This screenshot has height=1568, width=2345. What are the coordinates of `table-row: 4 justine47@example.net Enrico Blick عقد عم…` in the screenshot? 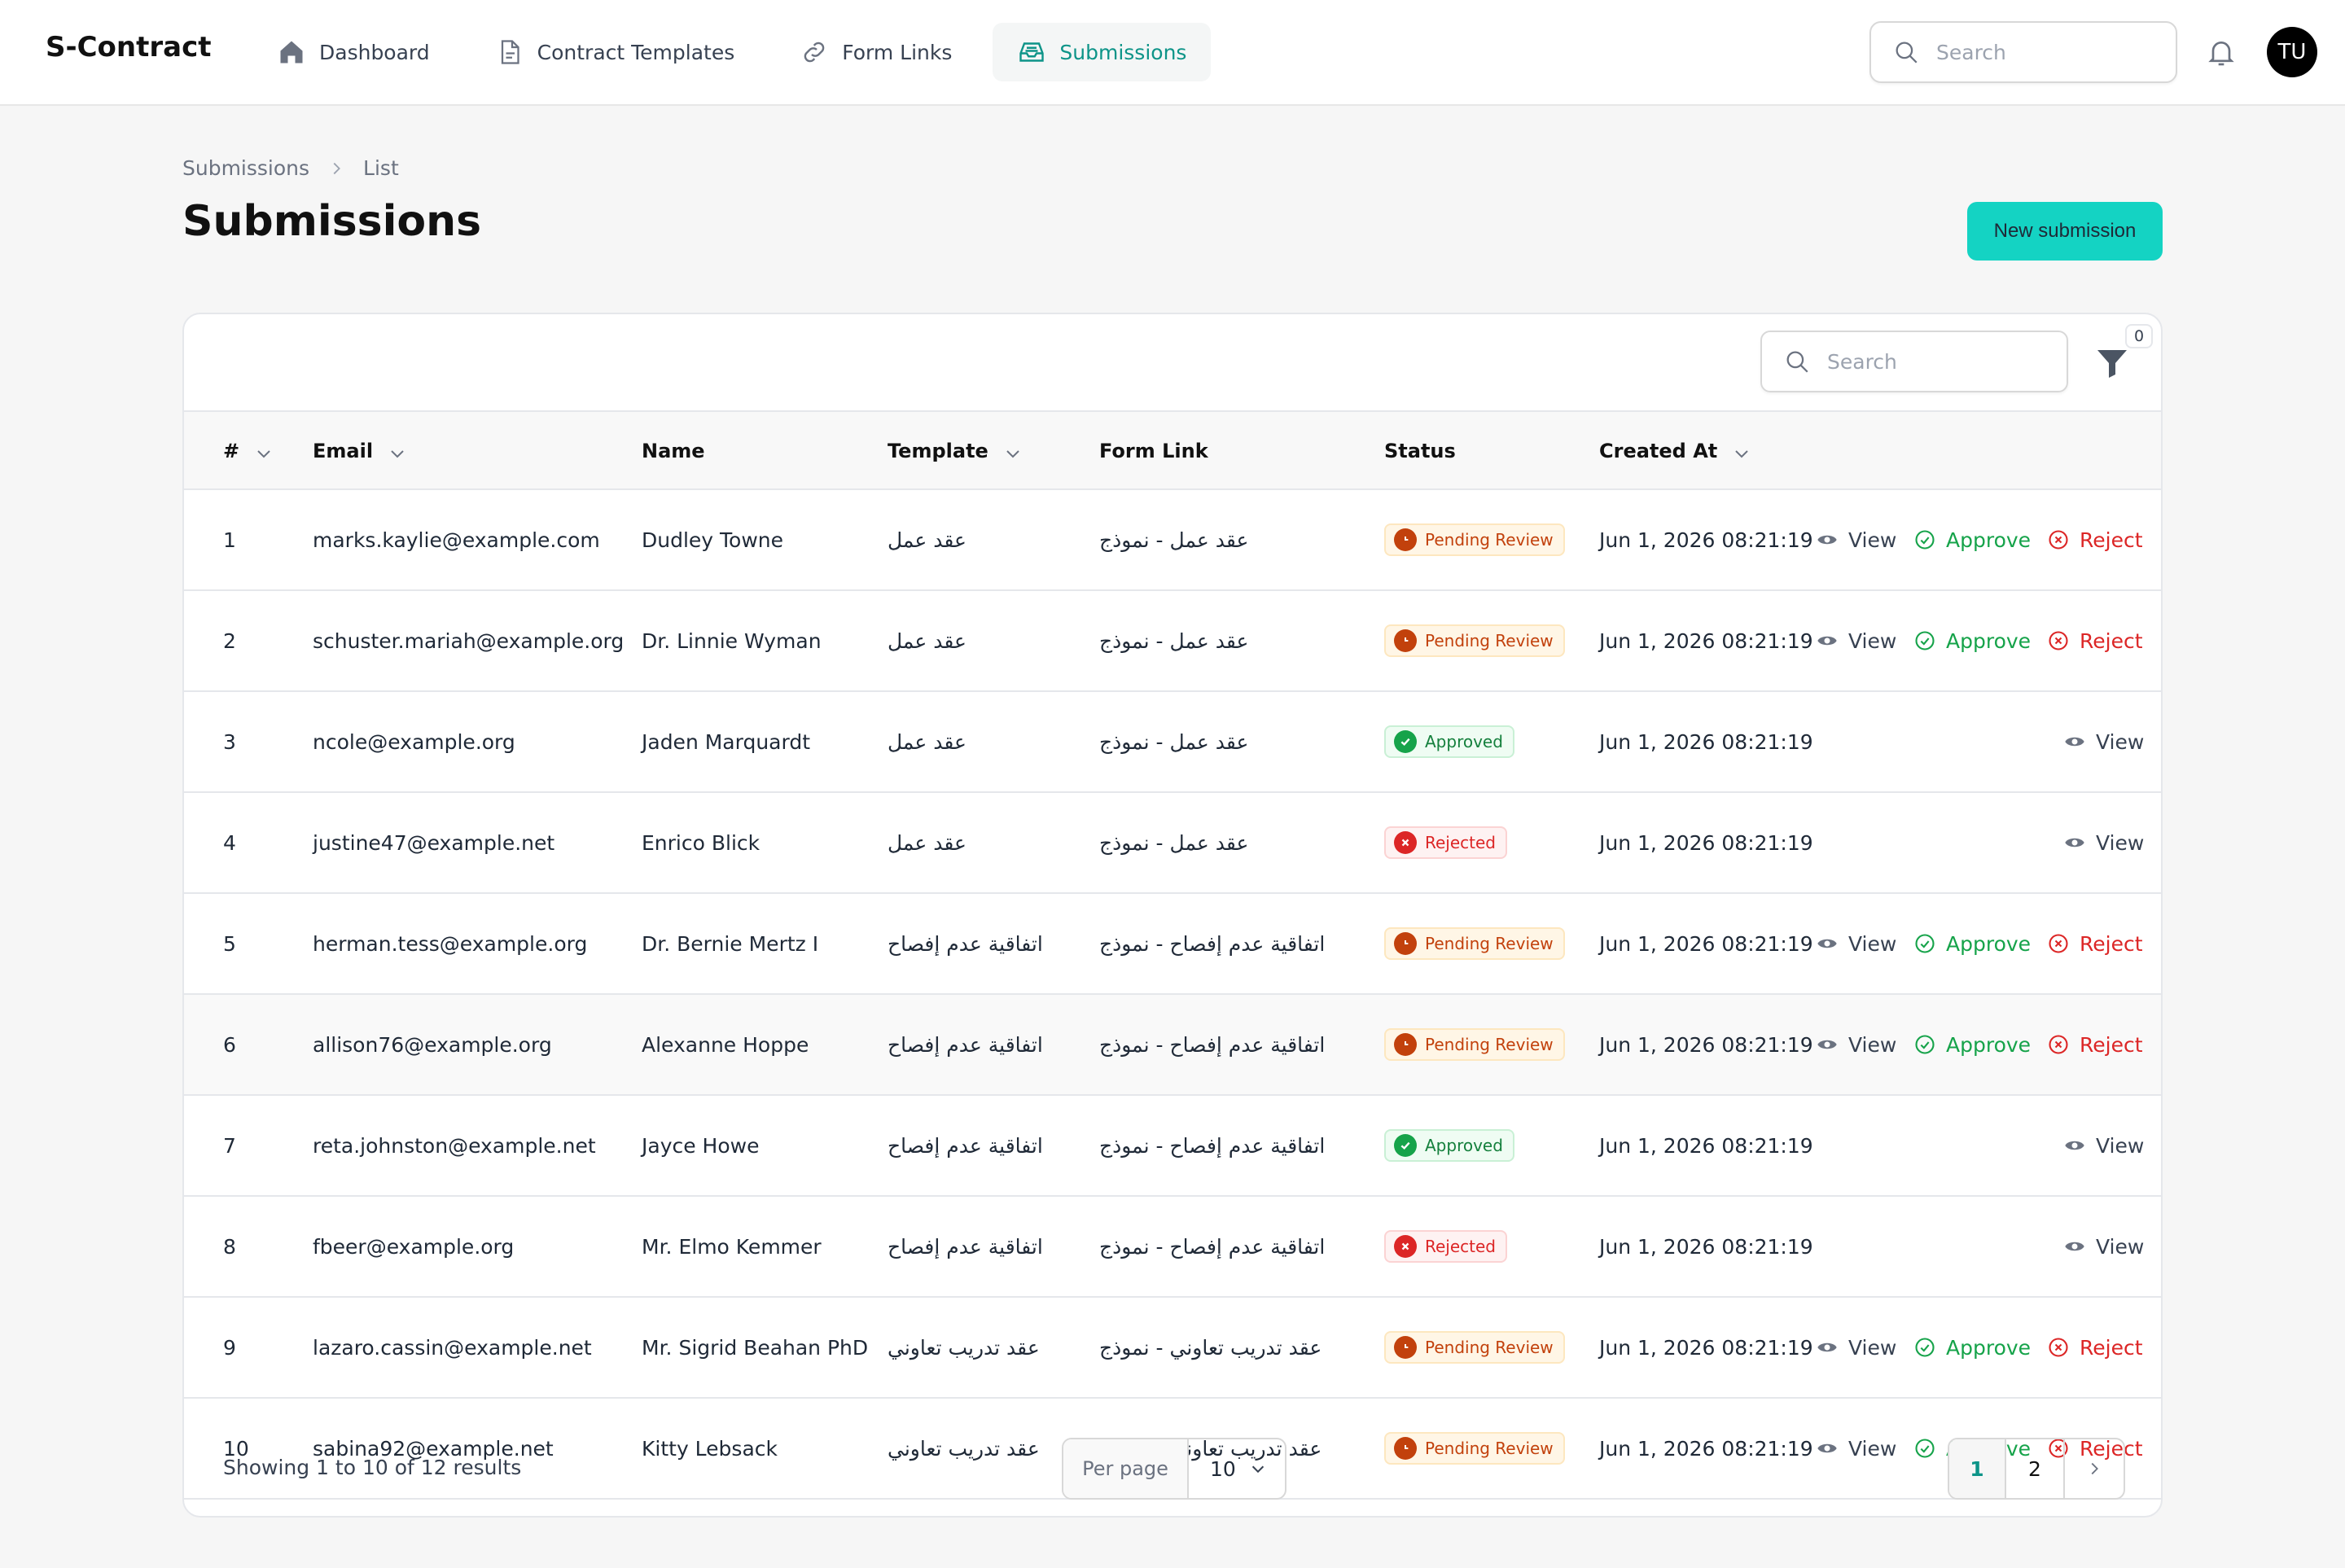 It's located at (1172, 844).